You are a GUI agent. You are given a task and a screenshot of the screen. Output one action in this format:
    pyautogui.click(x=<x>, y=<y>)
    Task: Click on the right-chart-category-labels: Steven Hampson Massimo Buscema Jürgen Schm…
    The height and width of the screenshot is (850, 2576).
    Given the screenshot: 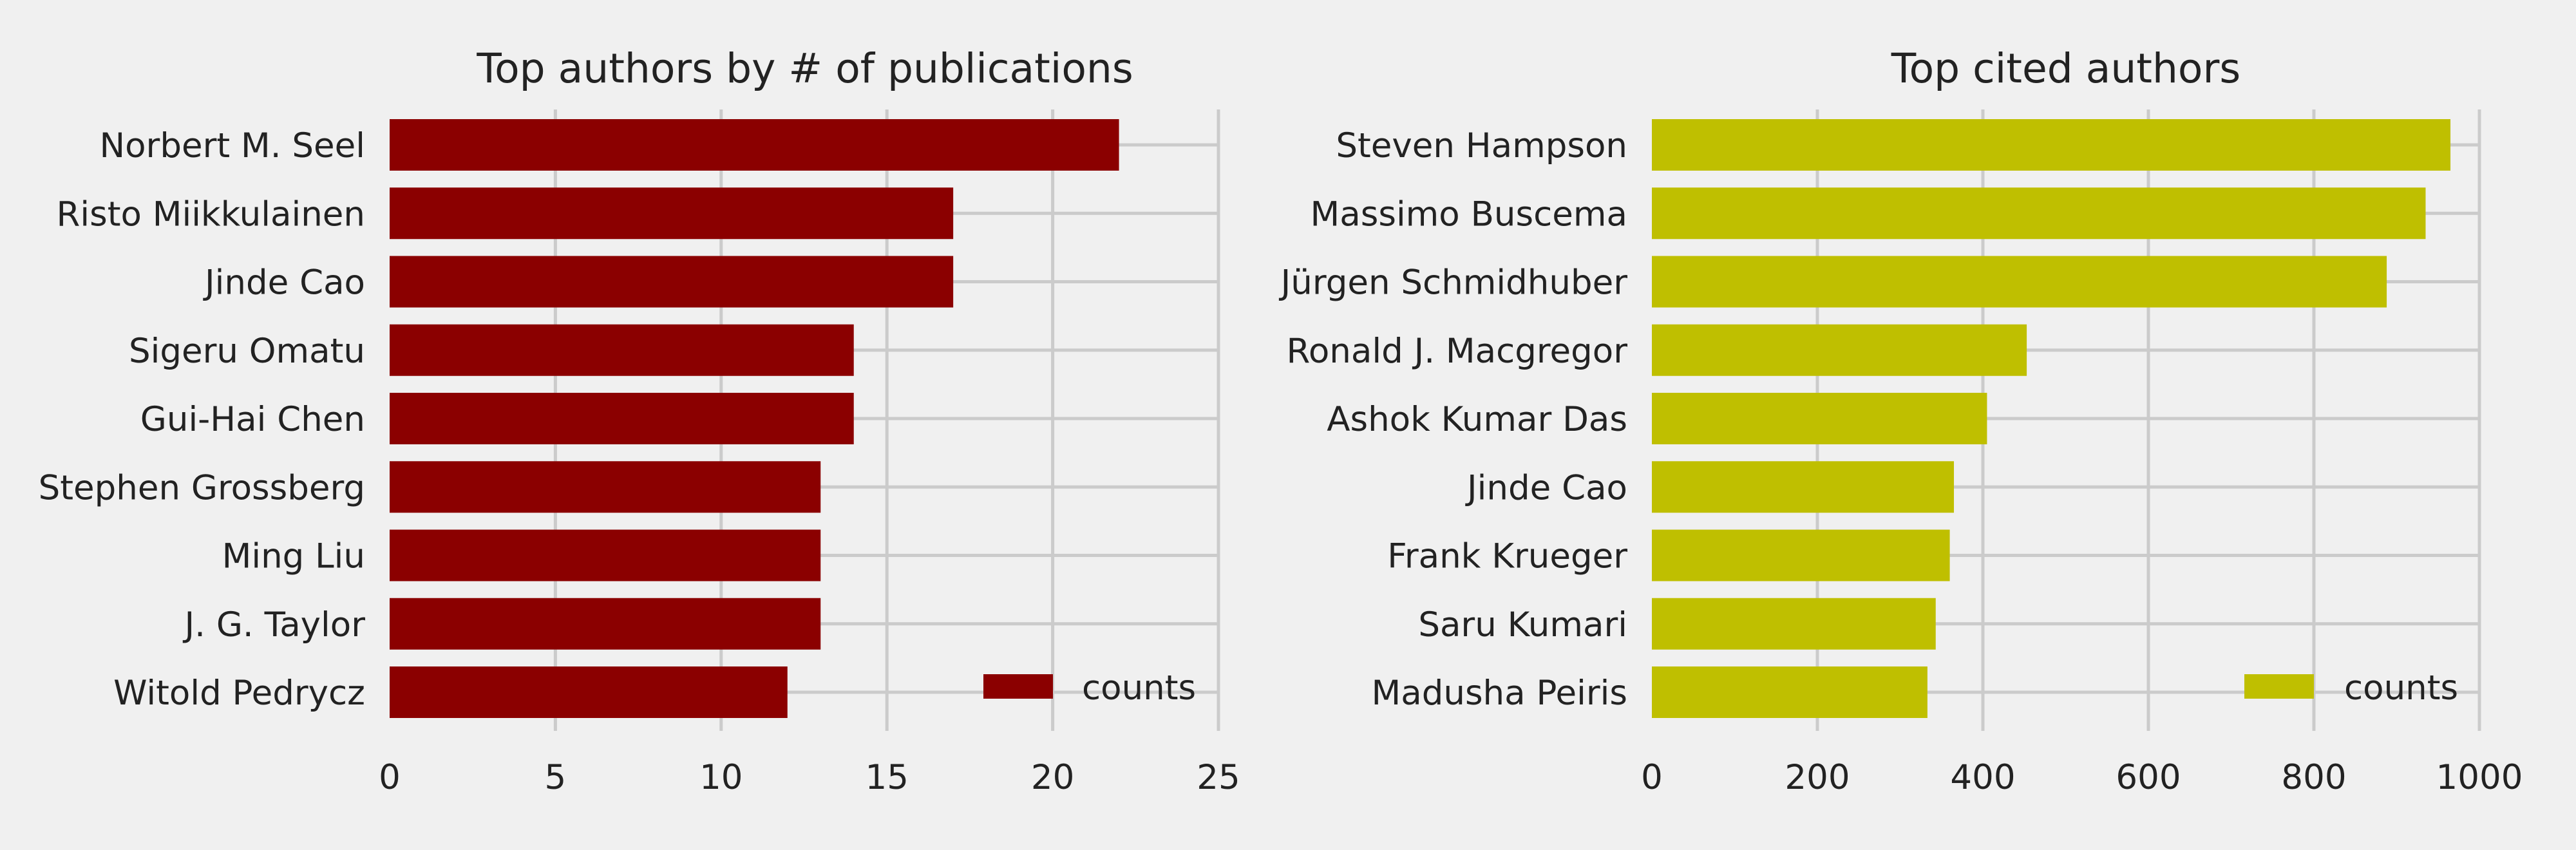 What is the action you would take?
    pyautogui.click(x=1453, y=419)
    